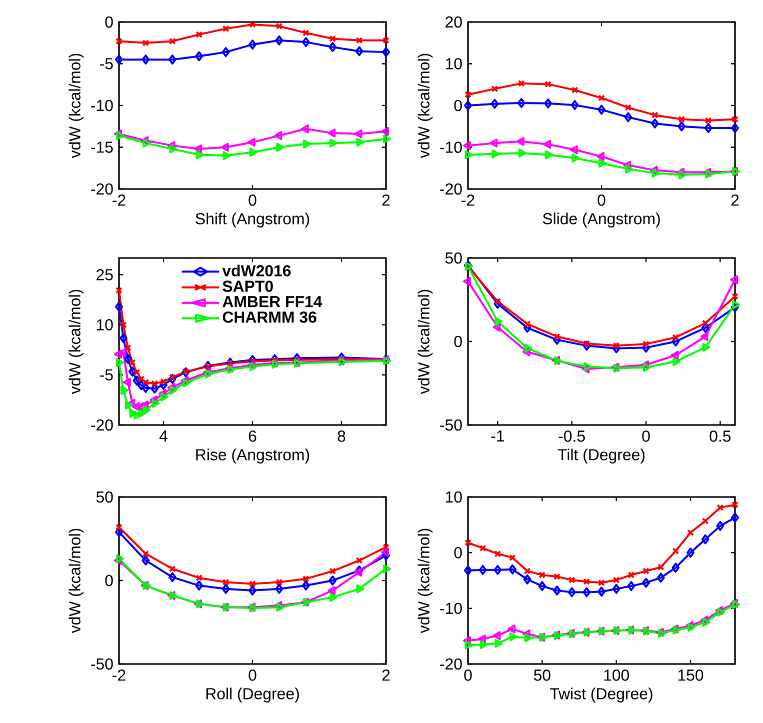  I want to click on x-tick-label: 100, so click(616, 675).